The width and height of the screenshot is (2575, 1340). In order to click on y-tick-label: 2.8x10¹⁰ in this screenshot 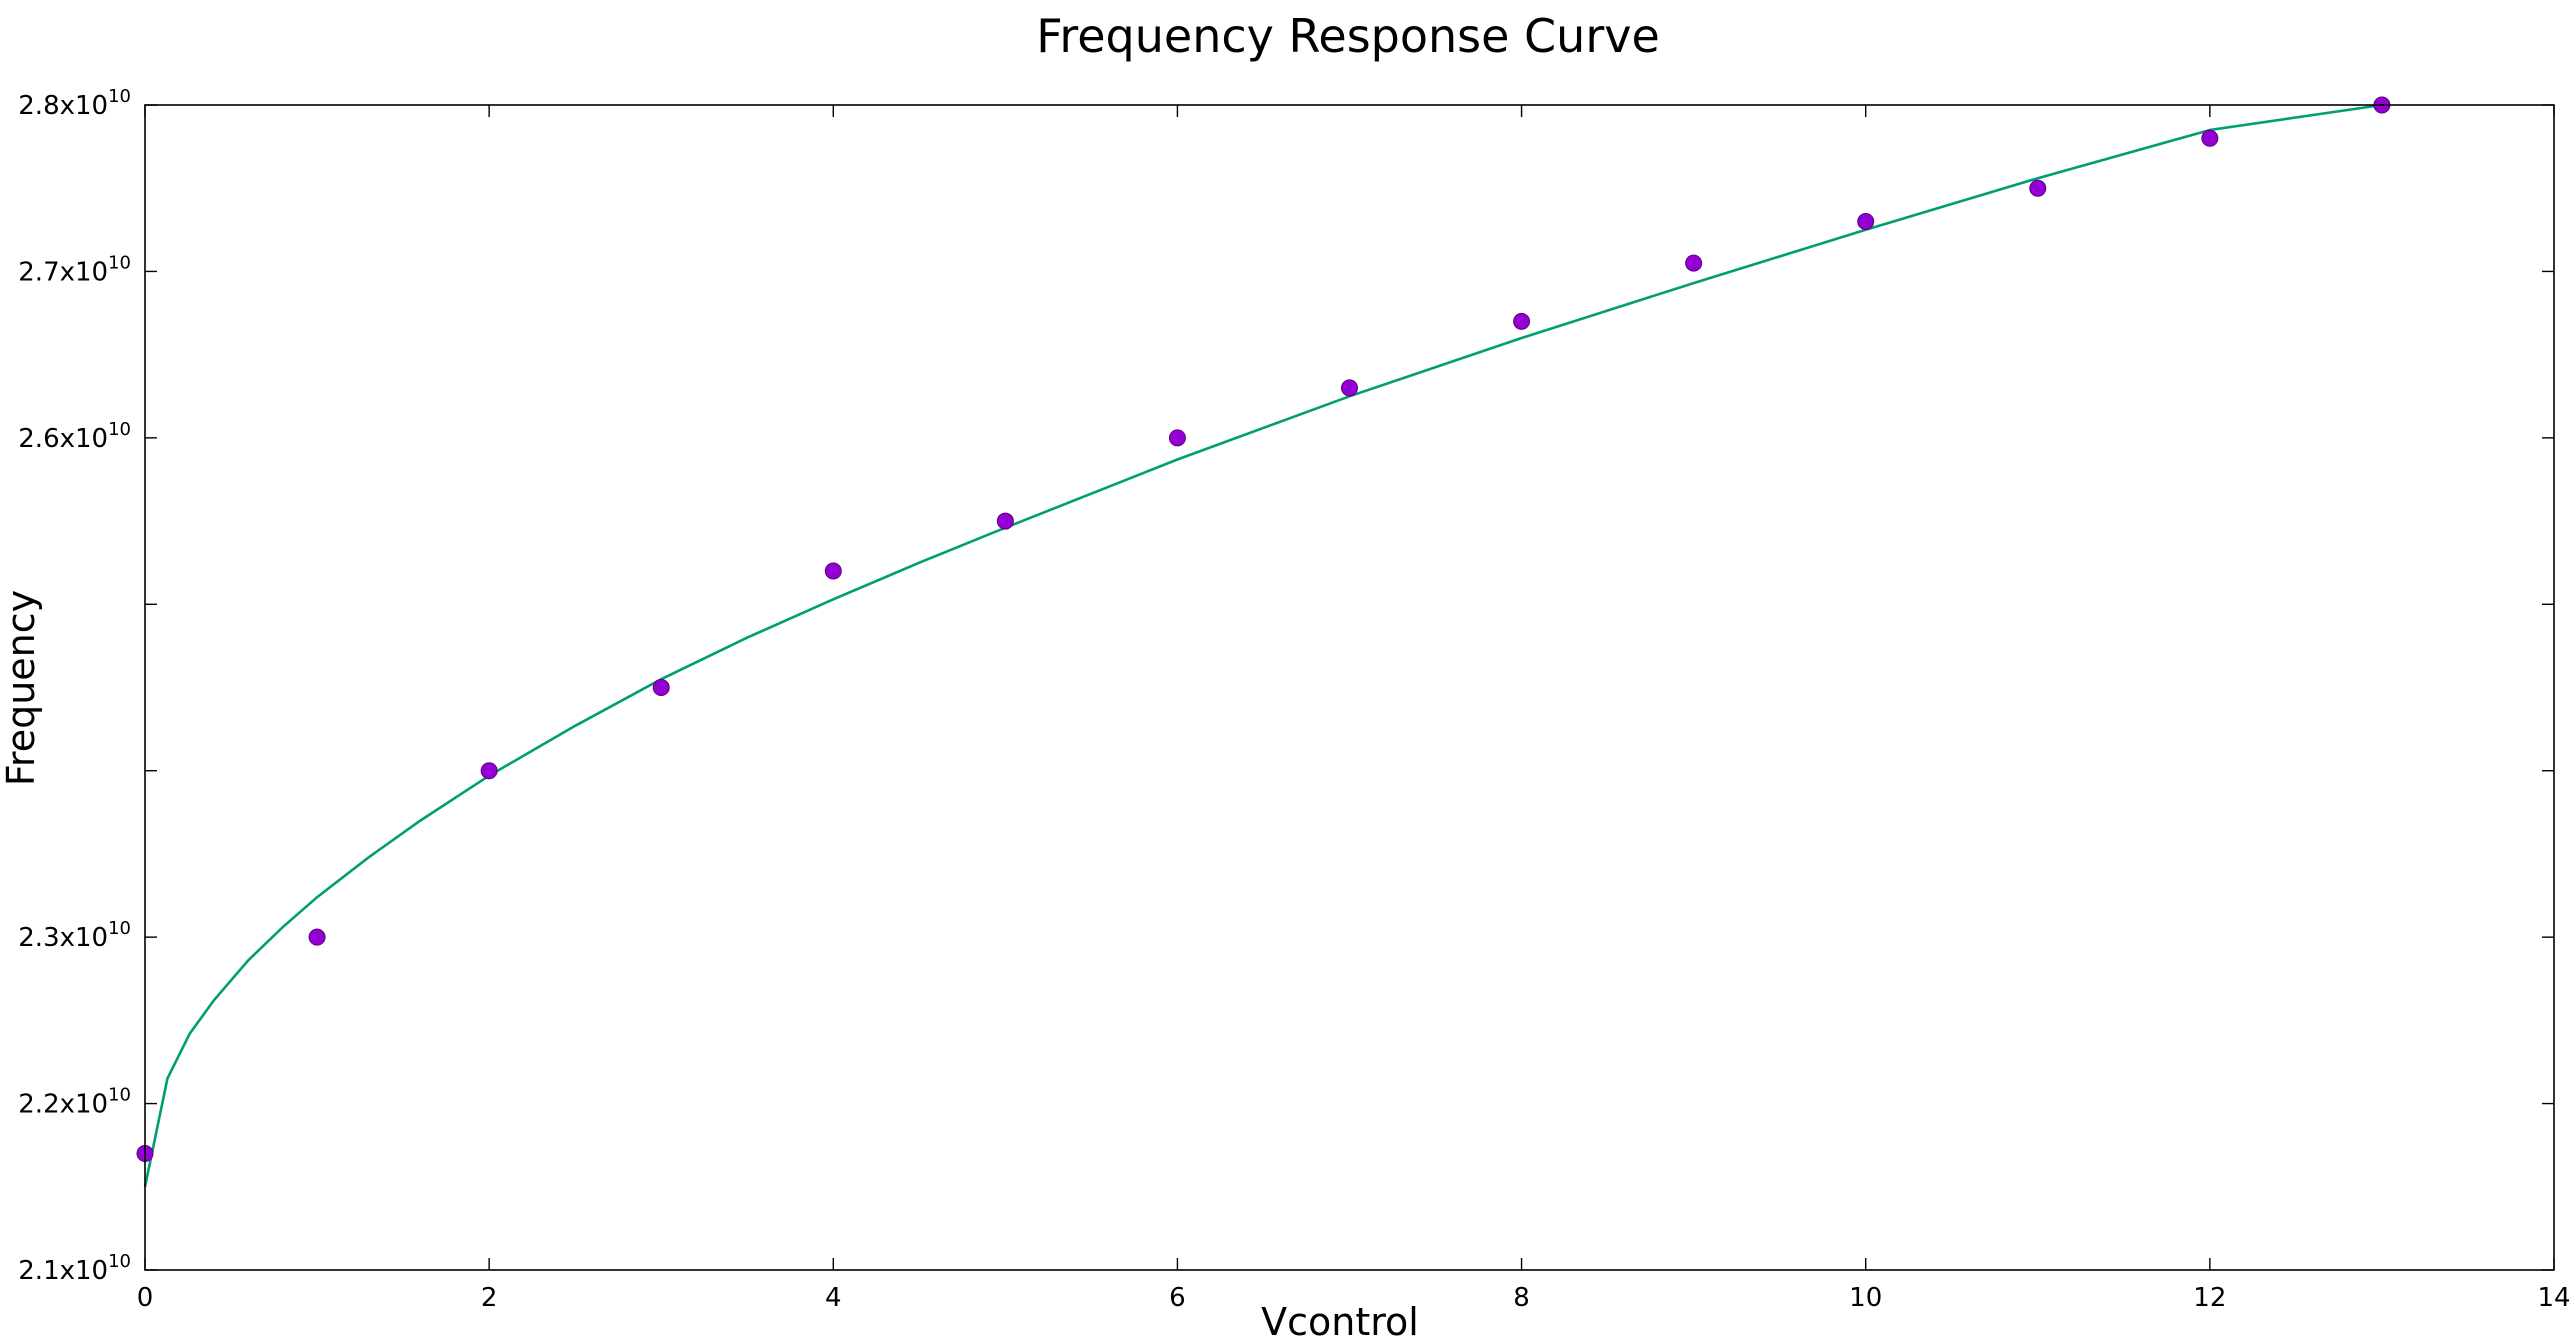, I will do `click(74, 103)`.